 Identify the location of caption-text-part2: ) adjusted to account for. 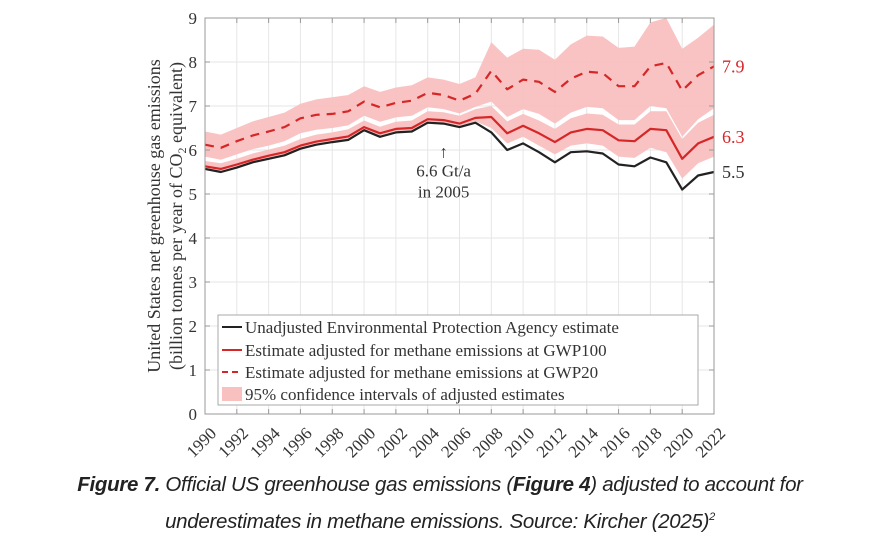
(696, 484).